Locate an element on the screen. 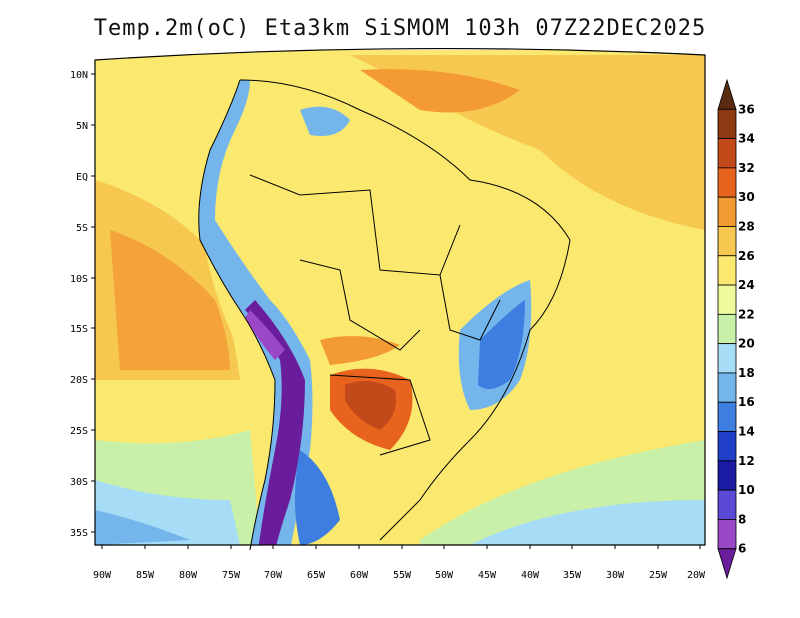  lat-label: EQ is located at coordinates (82, 177).